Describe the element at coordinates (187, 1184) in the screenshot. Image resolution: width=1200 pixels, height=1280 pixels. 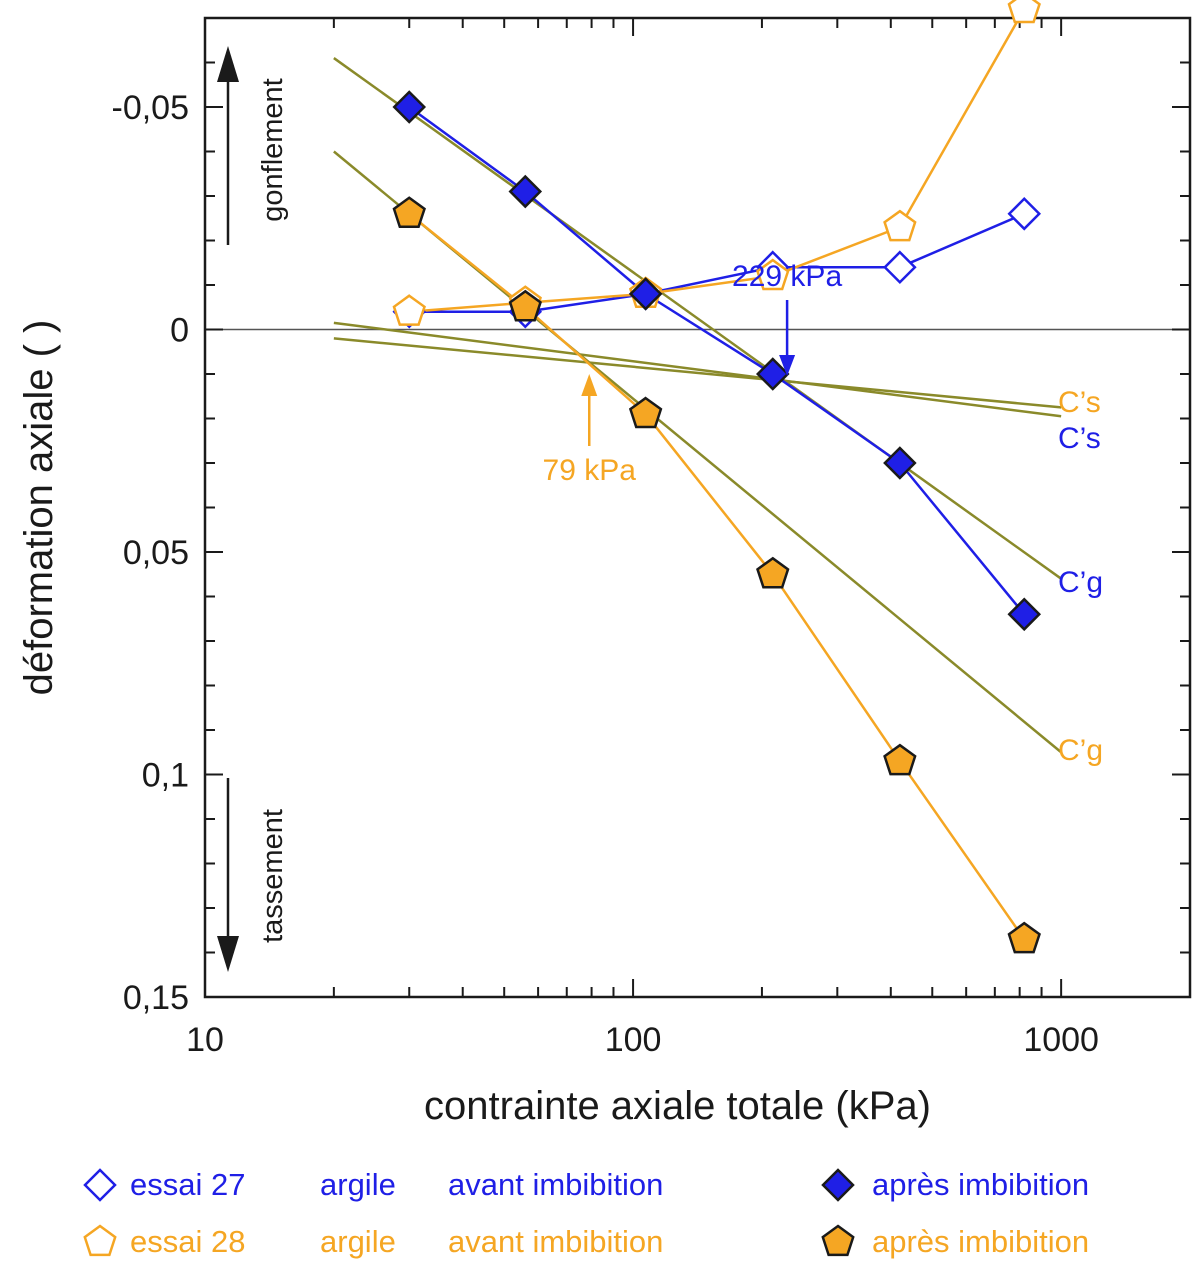
I see `legend-essai: essai 27` at that location.